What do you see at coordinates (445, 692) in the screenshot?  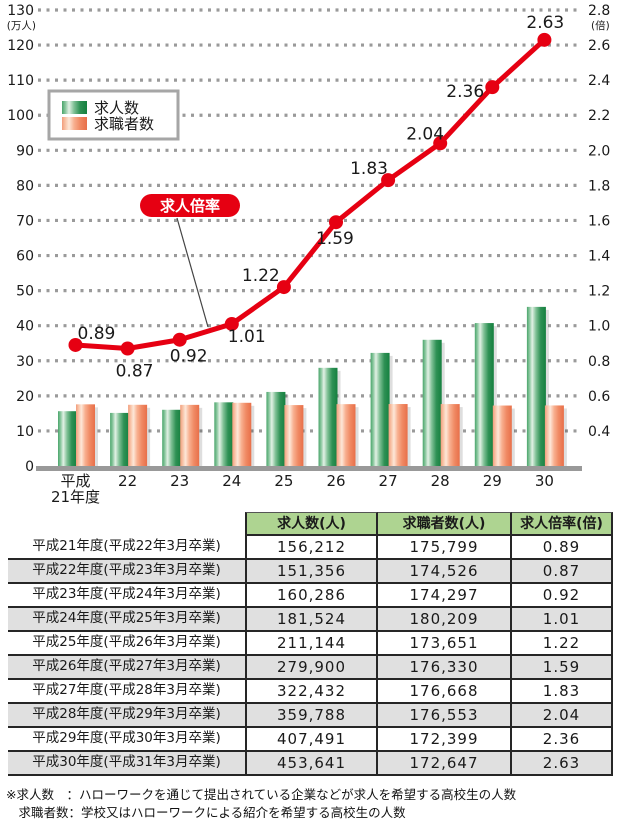 I see `table-cell-seekers: 176,668` at bounding box center [445, 692].